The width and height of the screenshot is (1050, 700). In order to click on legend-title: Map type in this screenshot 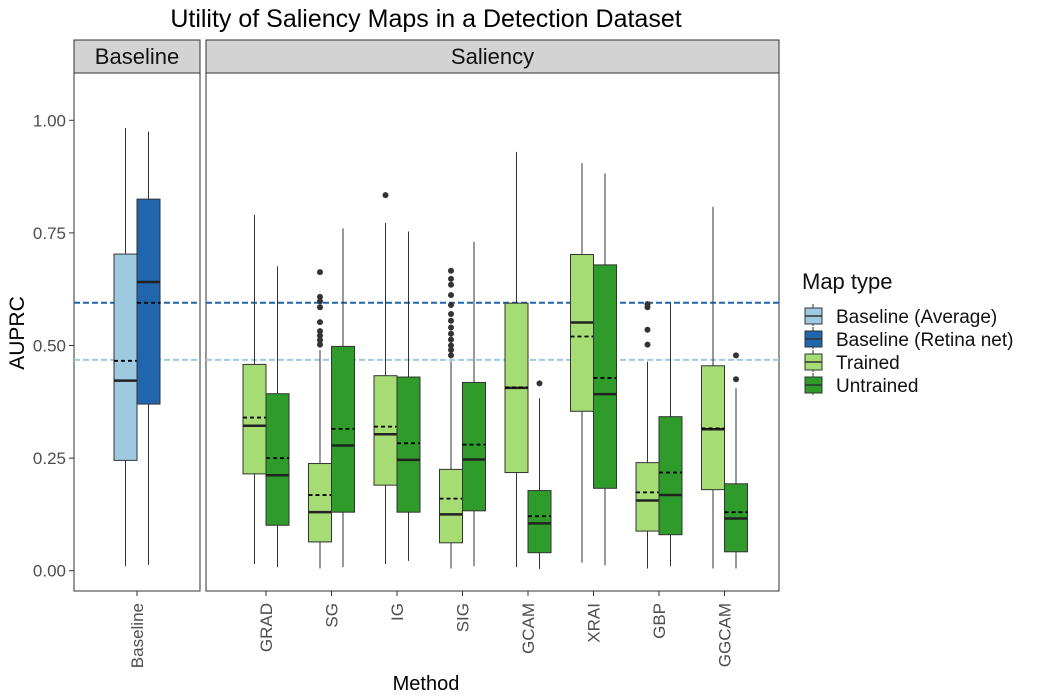, I will do `click(847, 281)`.